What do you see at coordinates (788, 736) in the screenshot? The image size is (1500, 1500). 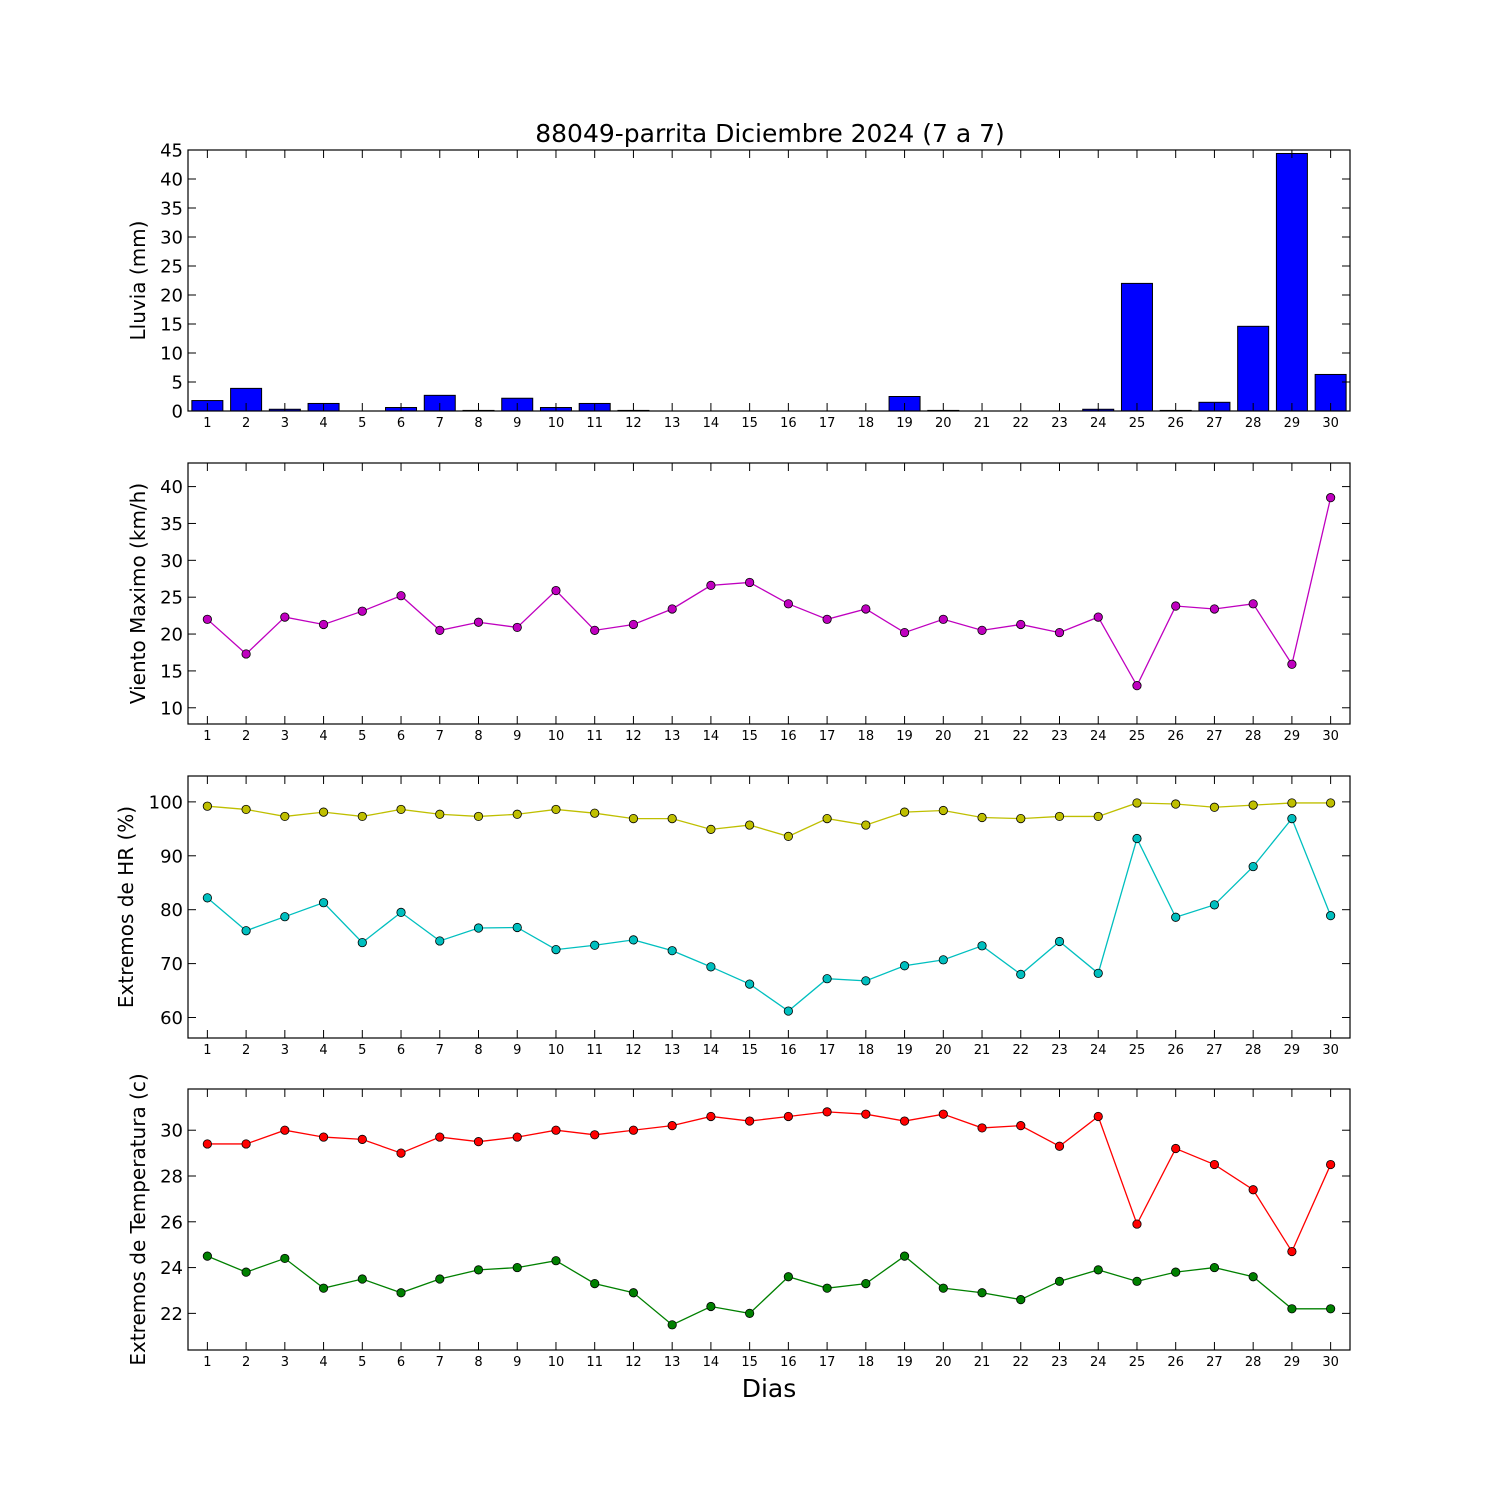 I see `x-tick-label: 16` at bounding box center [788, 736].